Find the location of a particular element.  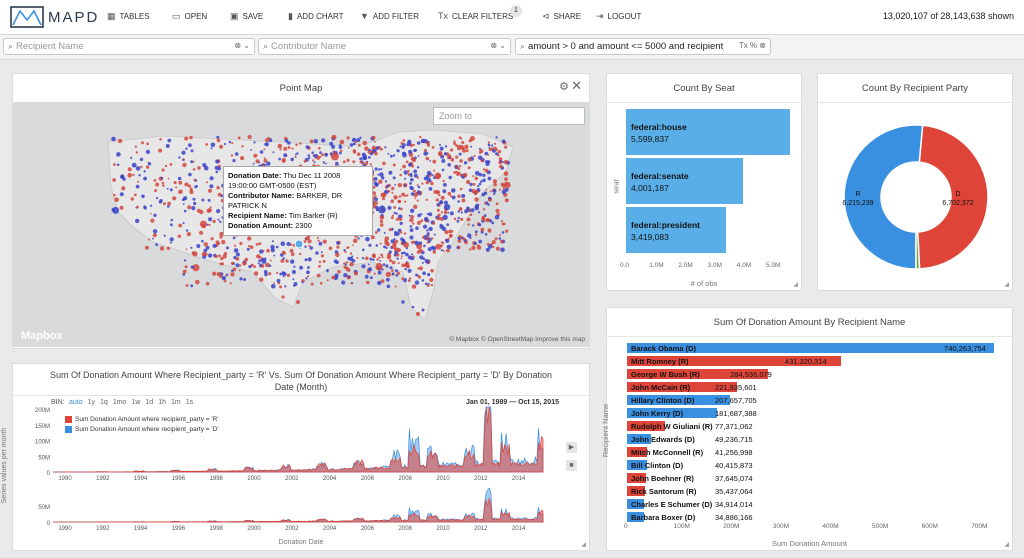

recipient-name-filter: ⌕ Recipient Name ⊗ ⌄ is located at coordinates (129, 46).